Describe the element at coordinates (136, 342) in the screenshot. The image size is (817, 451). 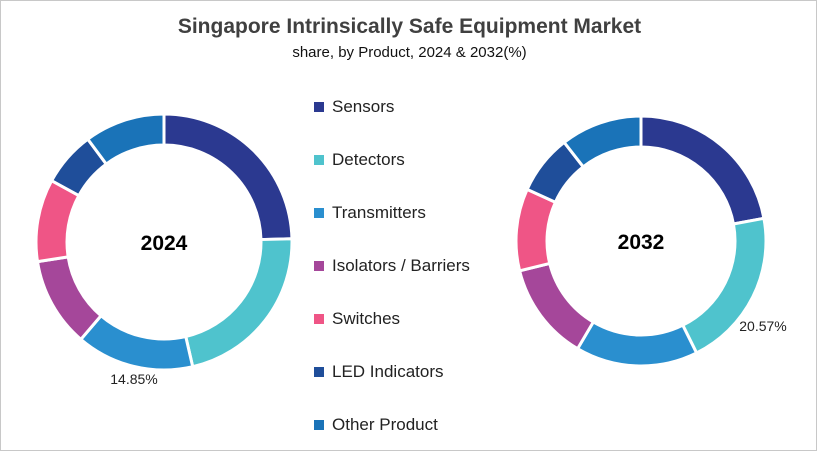
I see `slice-2024-transmitters` at that location.